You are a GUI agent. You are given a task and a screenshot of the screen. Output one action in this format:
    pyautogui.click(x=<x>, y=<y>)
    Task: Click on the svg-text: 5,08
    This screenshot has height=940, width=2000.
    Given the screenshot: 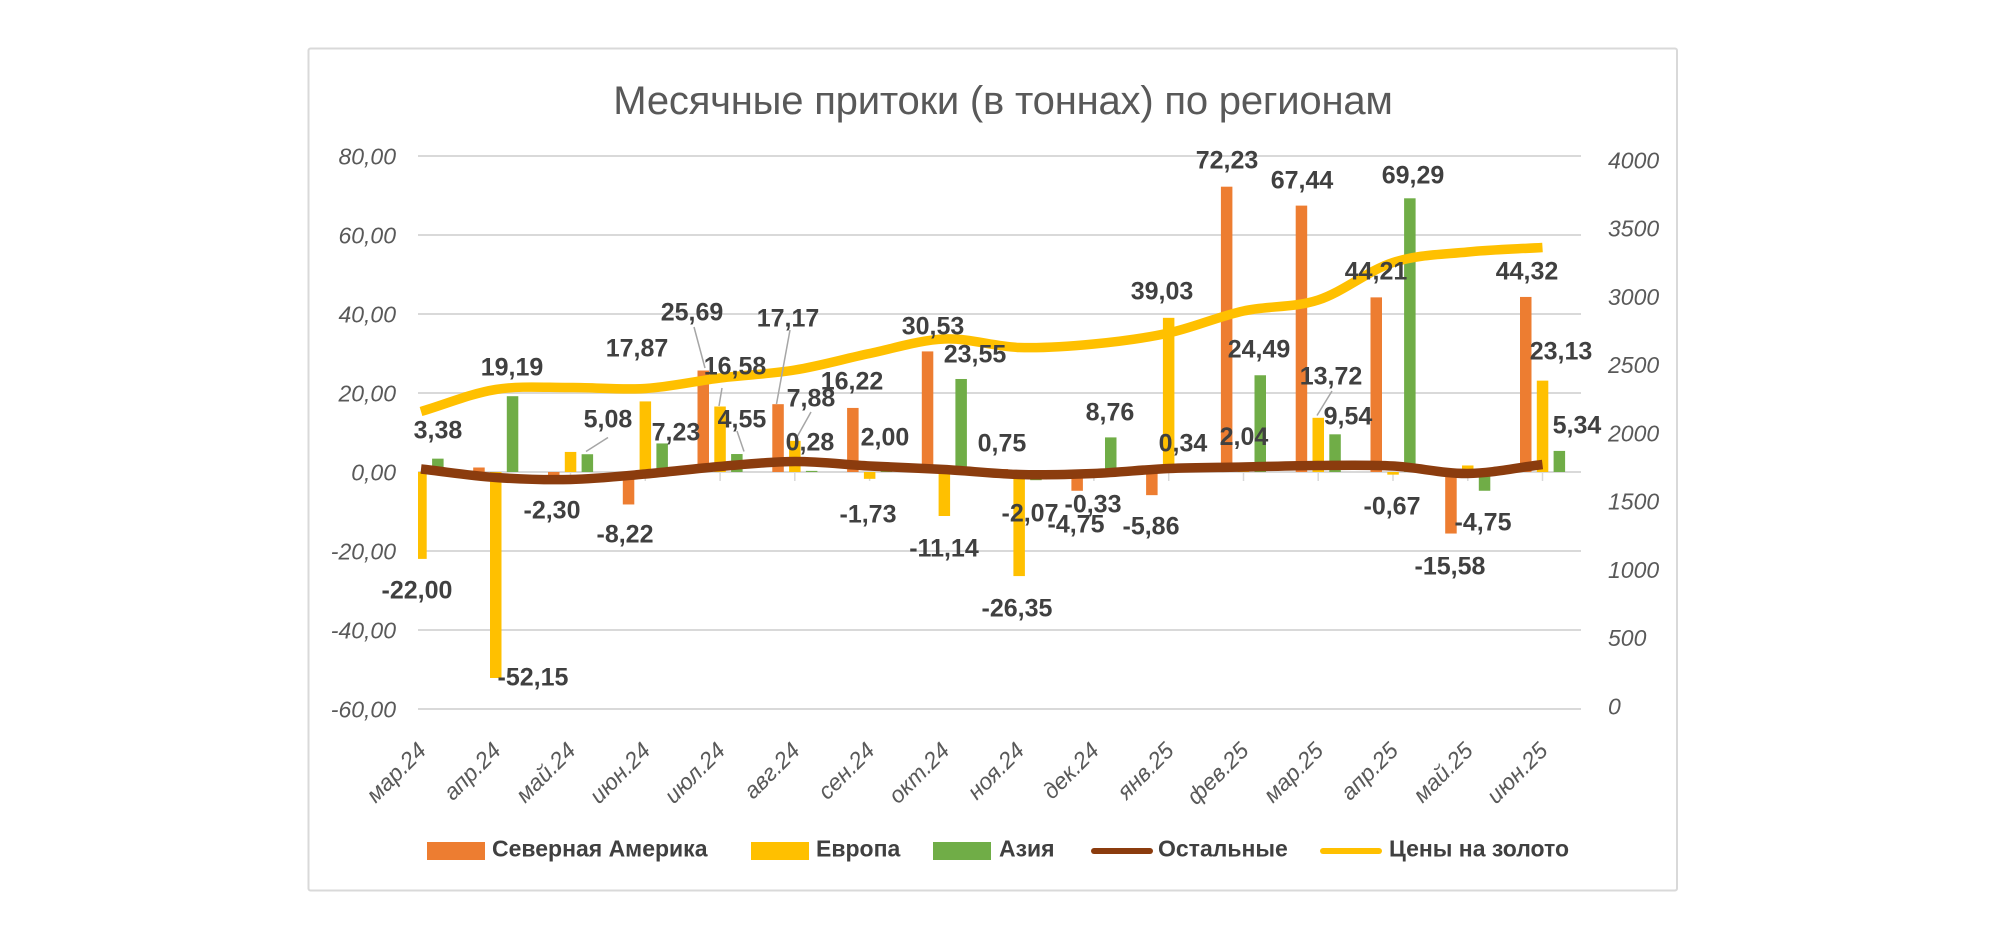 What is the action you would take?
    pyautogui.click(x=608, y=420)
    